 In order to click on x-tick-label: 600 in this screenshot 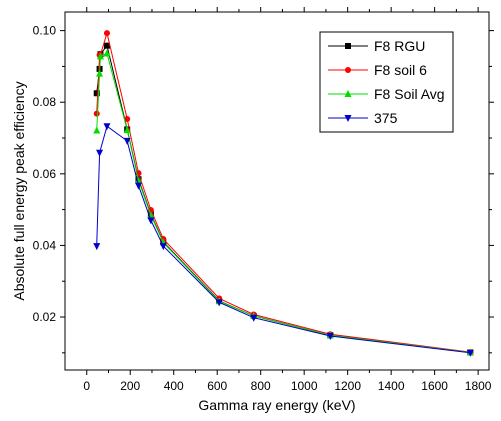, I will do `click(217, 386)`.